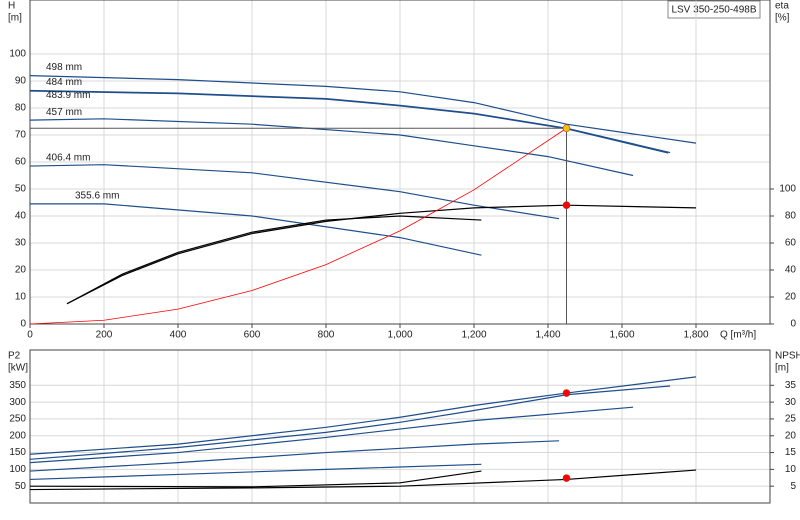  I want to click on x-tick-label: 1,600, so click(621, 335).